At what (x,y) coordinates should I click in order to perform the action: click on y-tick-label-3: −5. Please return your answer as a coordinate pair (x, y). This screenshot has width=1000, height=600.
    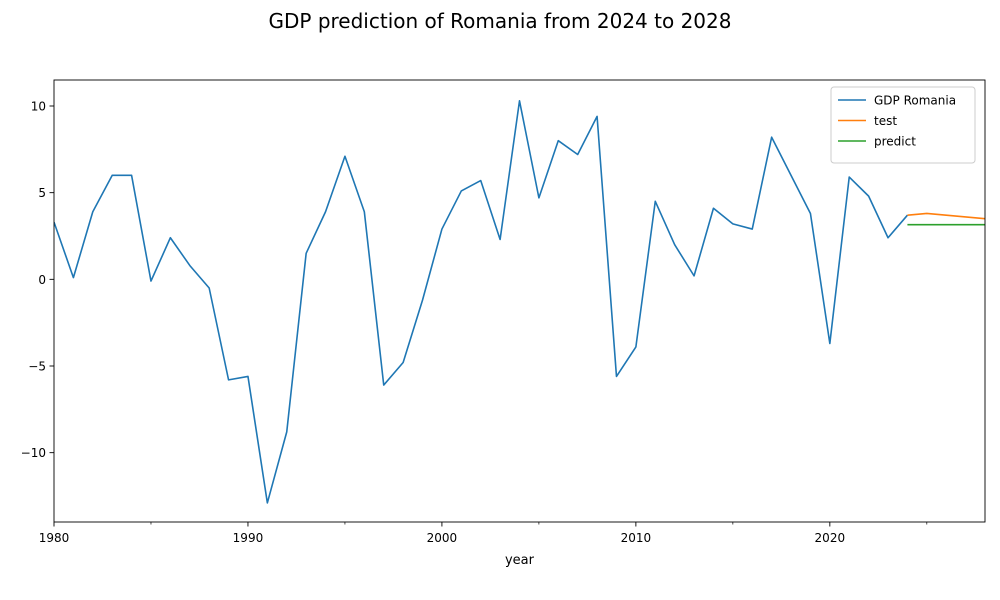
    Looking at the image, I should click on (37, 367).